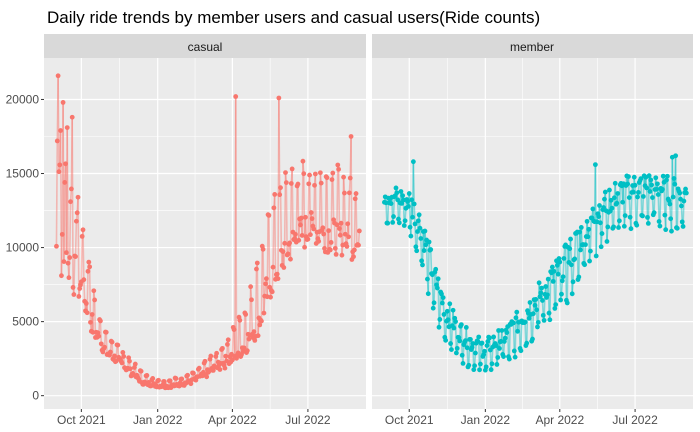 Image resolution: width=700 pixels, height=432 pixels. What do you see at coordinates (23, 99) in the screenshot?
I see `y-tick-label: 20000` at bounding box center [23, 99].